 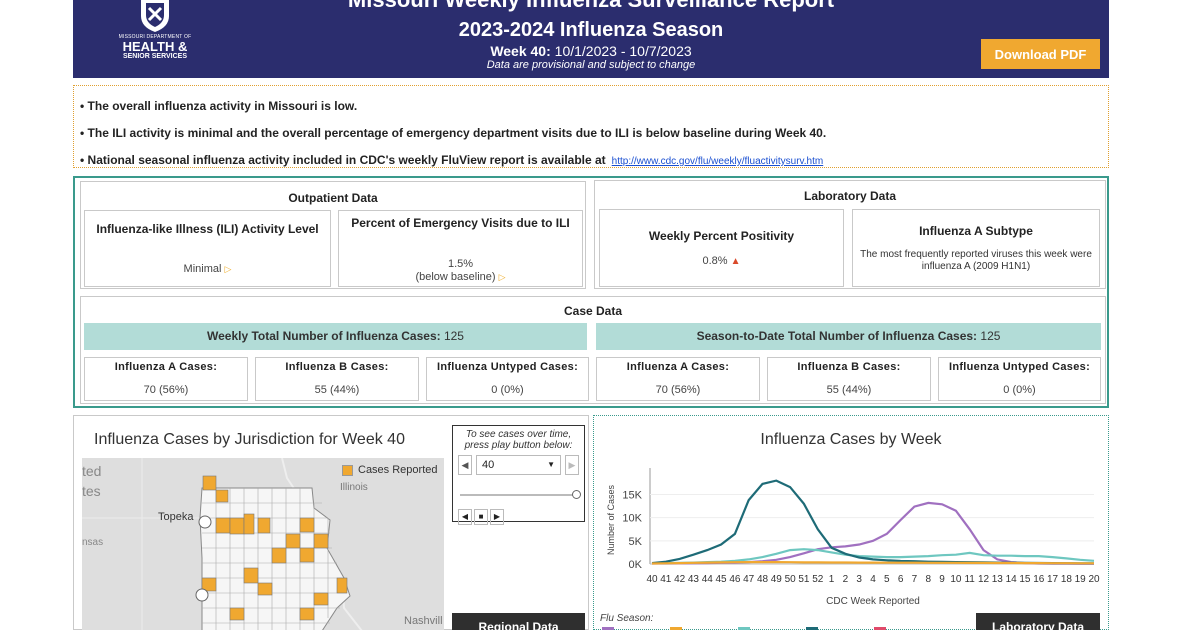 What do you see at coordinates (1019, 390) in the screenshot?
I see `season-influenza-untyped-value: 0 (0%)` at bounding box center [1019, 390].